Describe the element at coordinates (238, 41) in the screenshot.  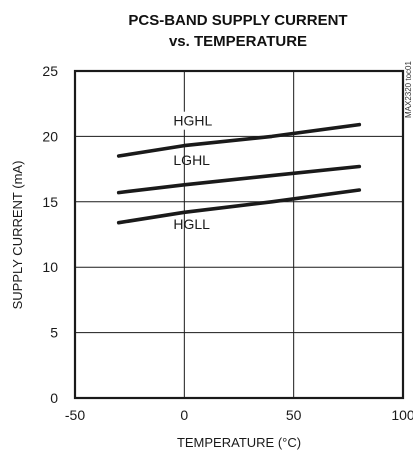
I see `chart-title-line2: vs. TEMPERATURE` at that location.